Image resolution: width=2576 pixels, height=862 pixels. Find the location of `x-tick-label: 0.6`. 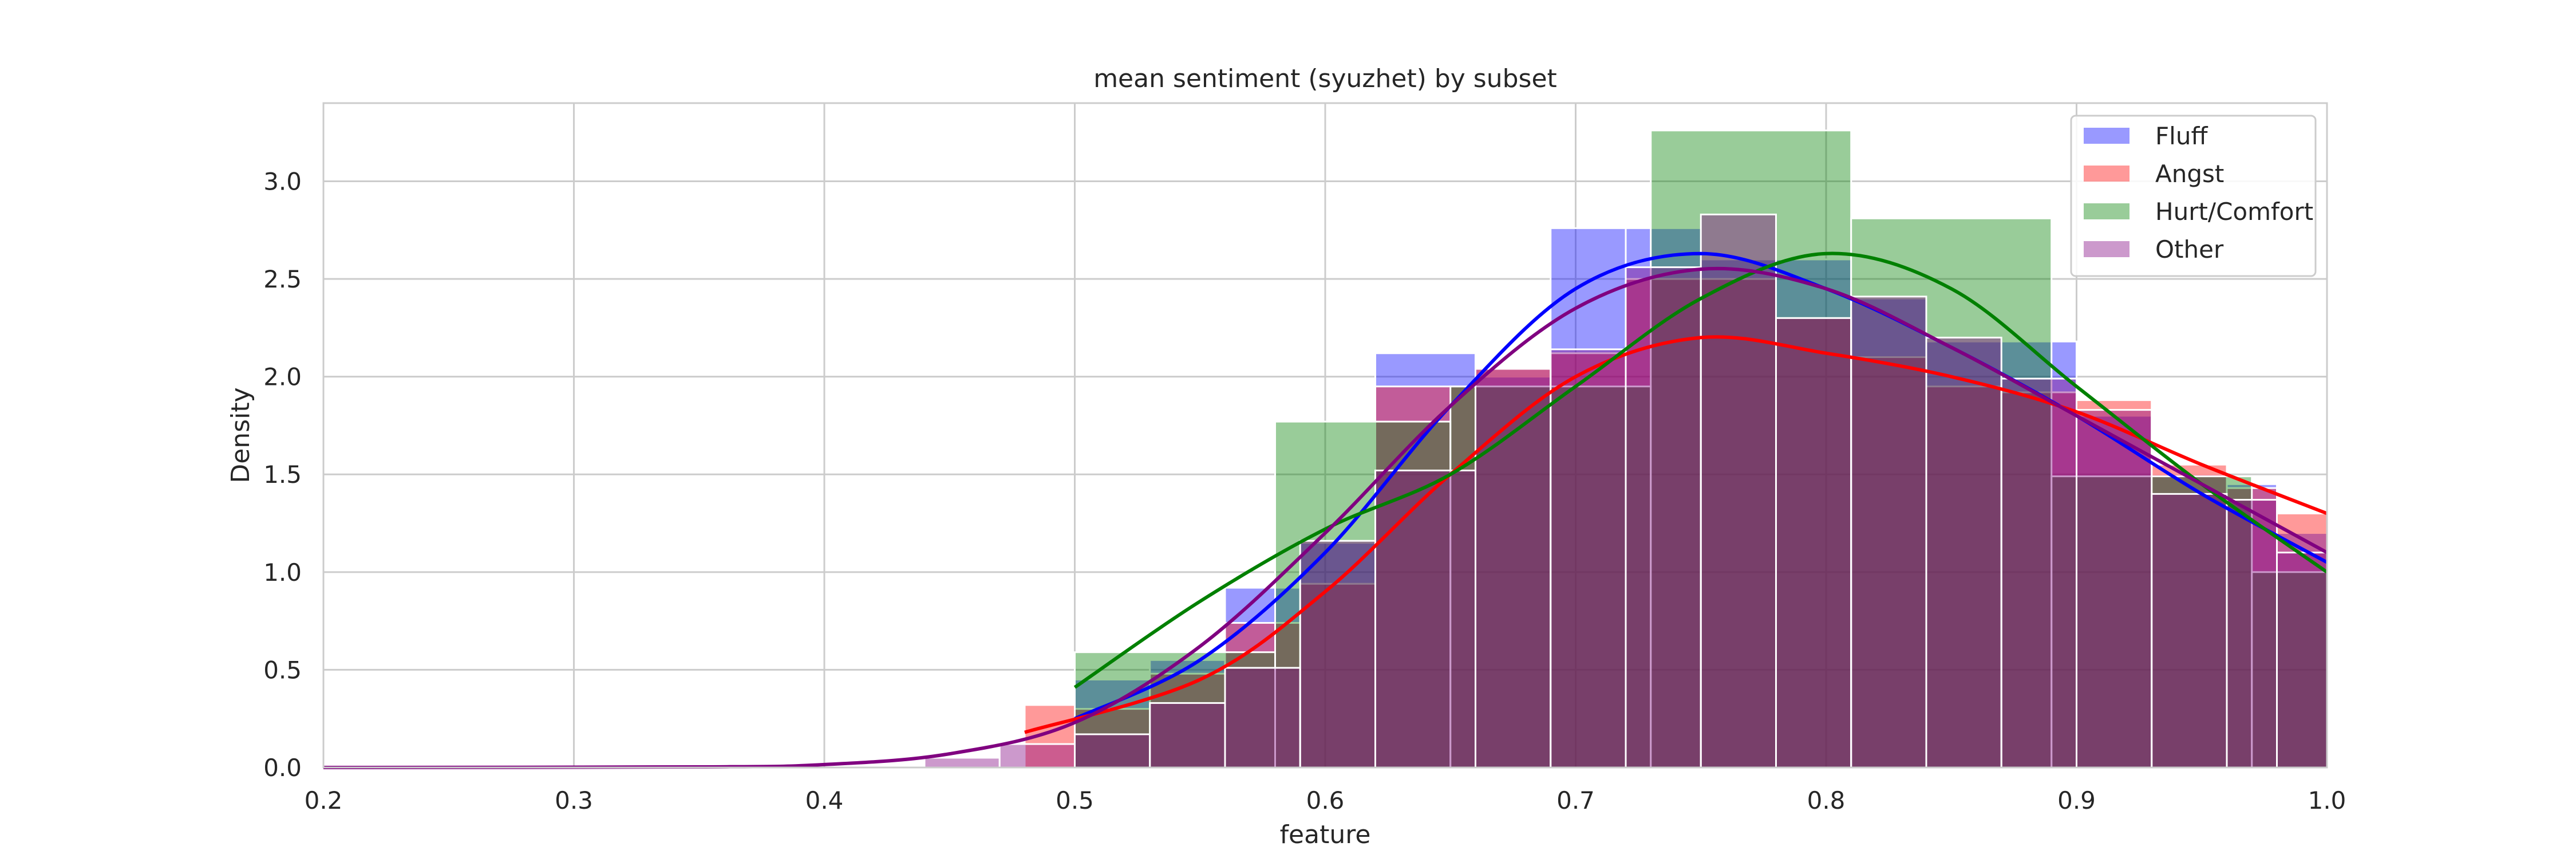

x-tick-label: 0.6 is located at coordinates (1325, 800).